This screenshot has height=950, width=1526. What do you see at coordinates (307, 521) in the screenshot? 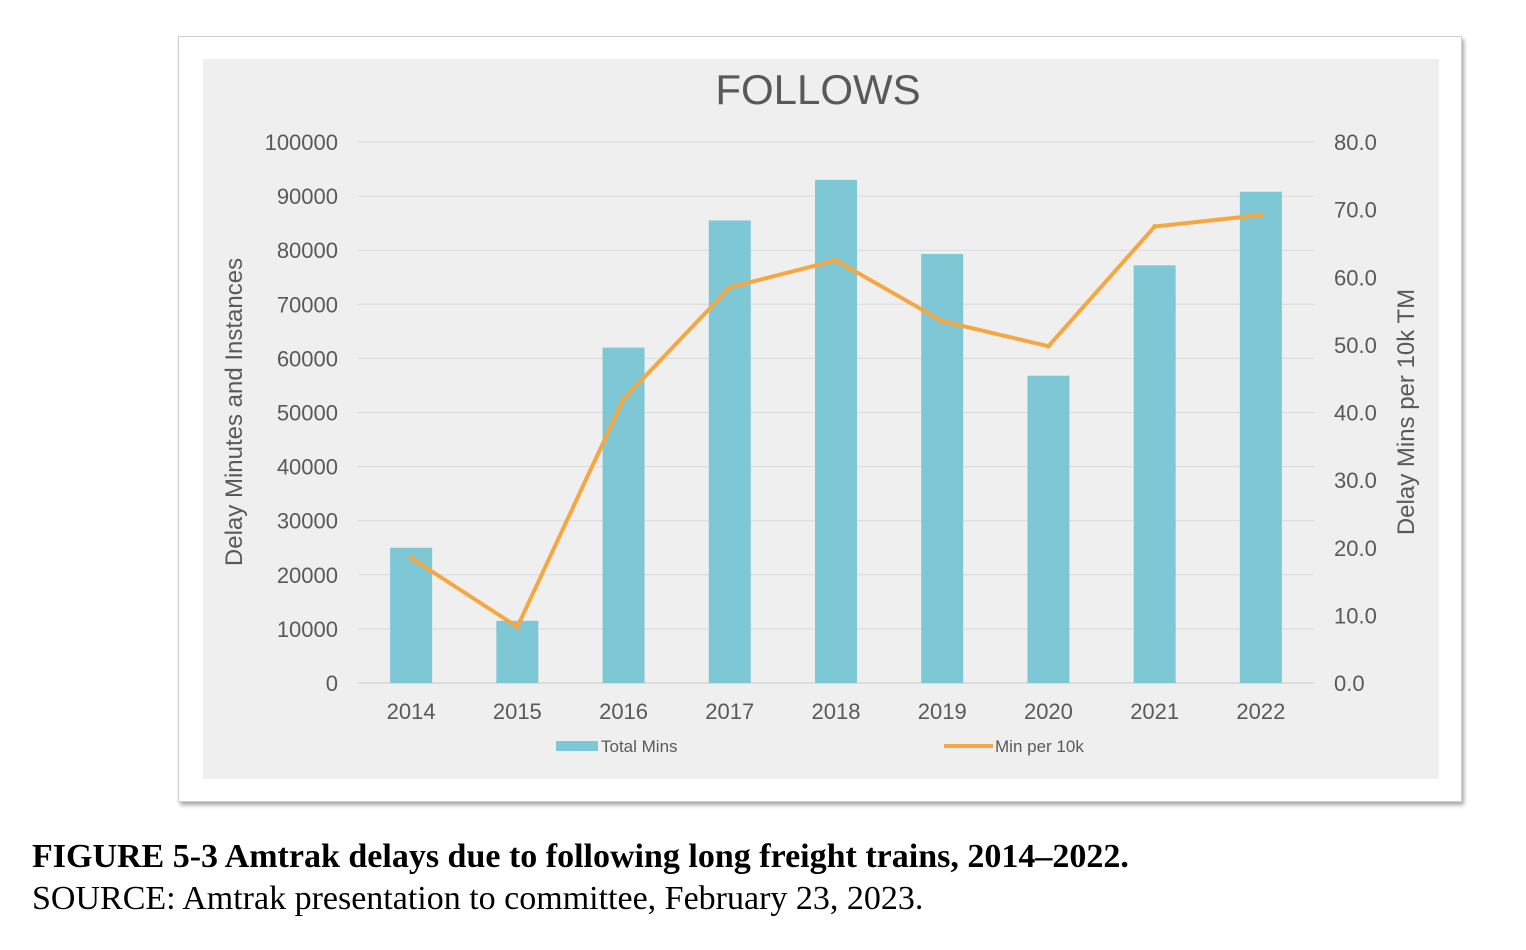
I see `y-tick-label: 30000` at bounding box center [307, 521].